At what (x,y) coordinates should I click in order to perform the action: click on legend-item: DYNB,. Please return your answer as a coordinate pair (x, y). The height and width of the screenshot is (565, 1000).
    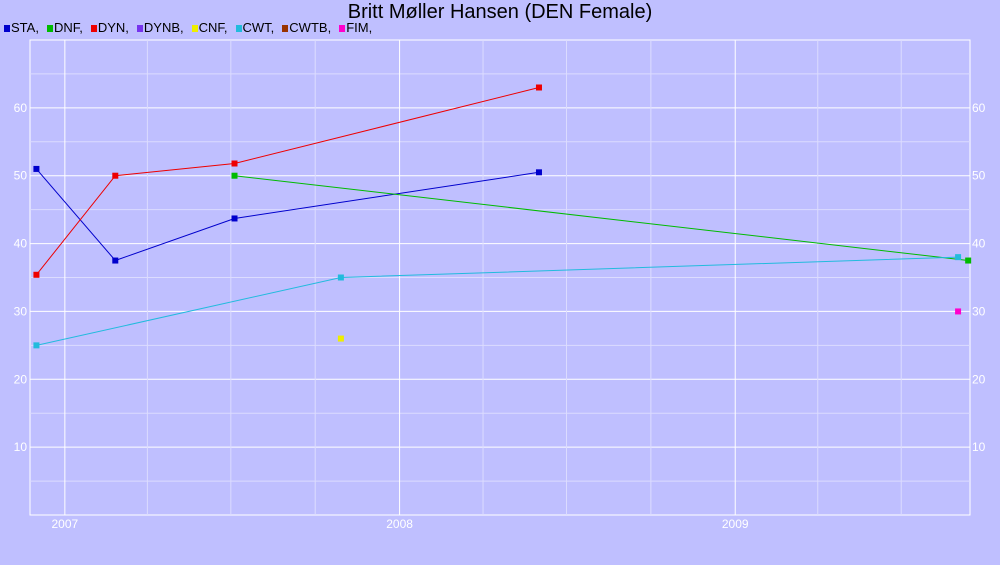
    Looking at the image, I should click on (160, 27).